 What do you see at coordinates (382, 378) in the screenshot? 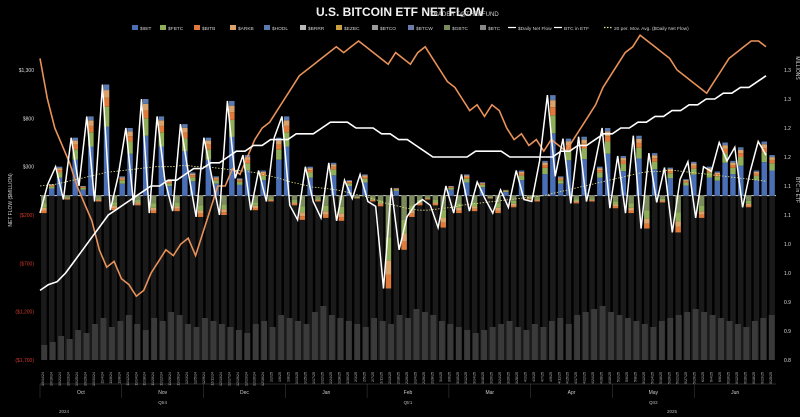
I see `date-tick-label: 2/11/25` at bounding box center [382, 378].